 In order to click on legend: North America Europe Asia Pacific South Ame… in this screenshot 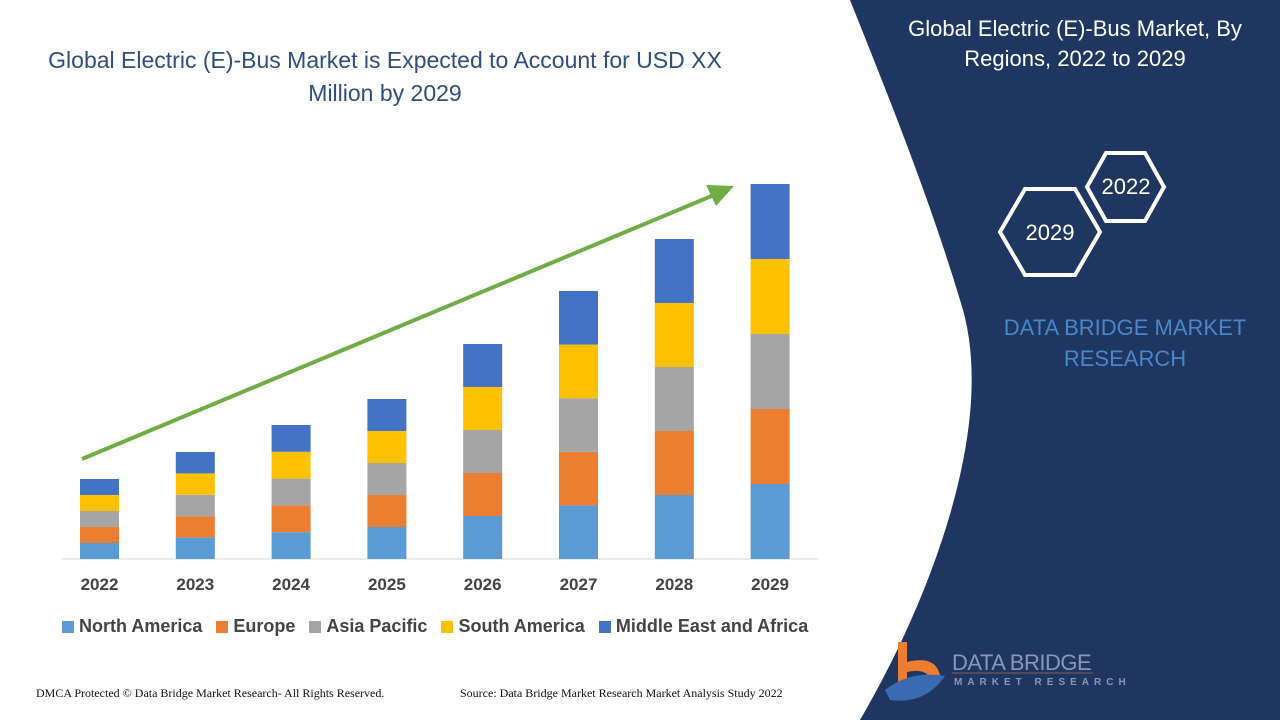, I will do `click(435, 626)`.